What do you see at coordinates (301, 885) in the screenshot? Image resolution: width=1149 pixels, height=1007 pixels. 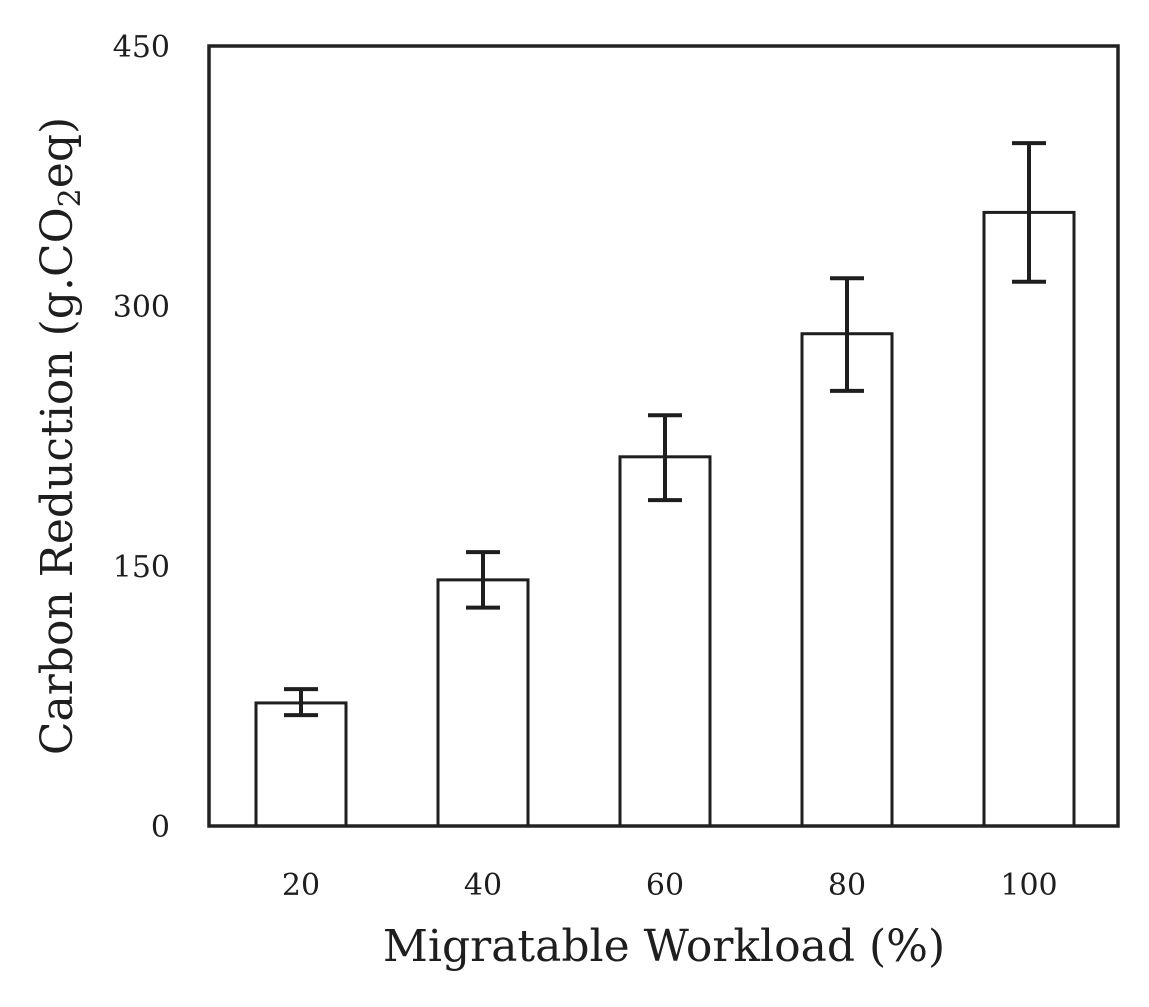 I see `x-tick-label: 20` at bounding box center [301, 885].